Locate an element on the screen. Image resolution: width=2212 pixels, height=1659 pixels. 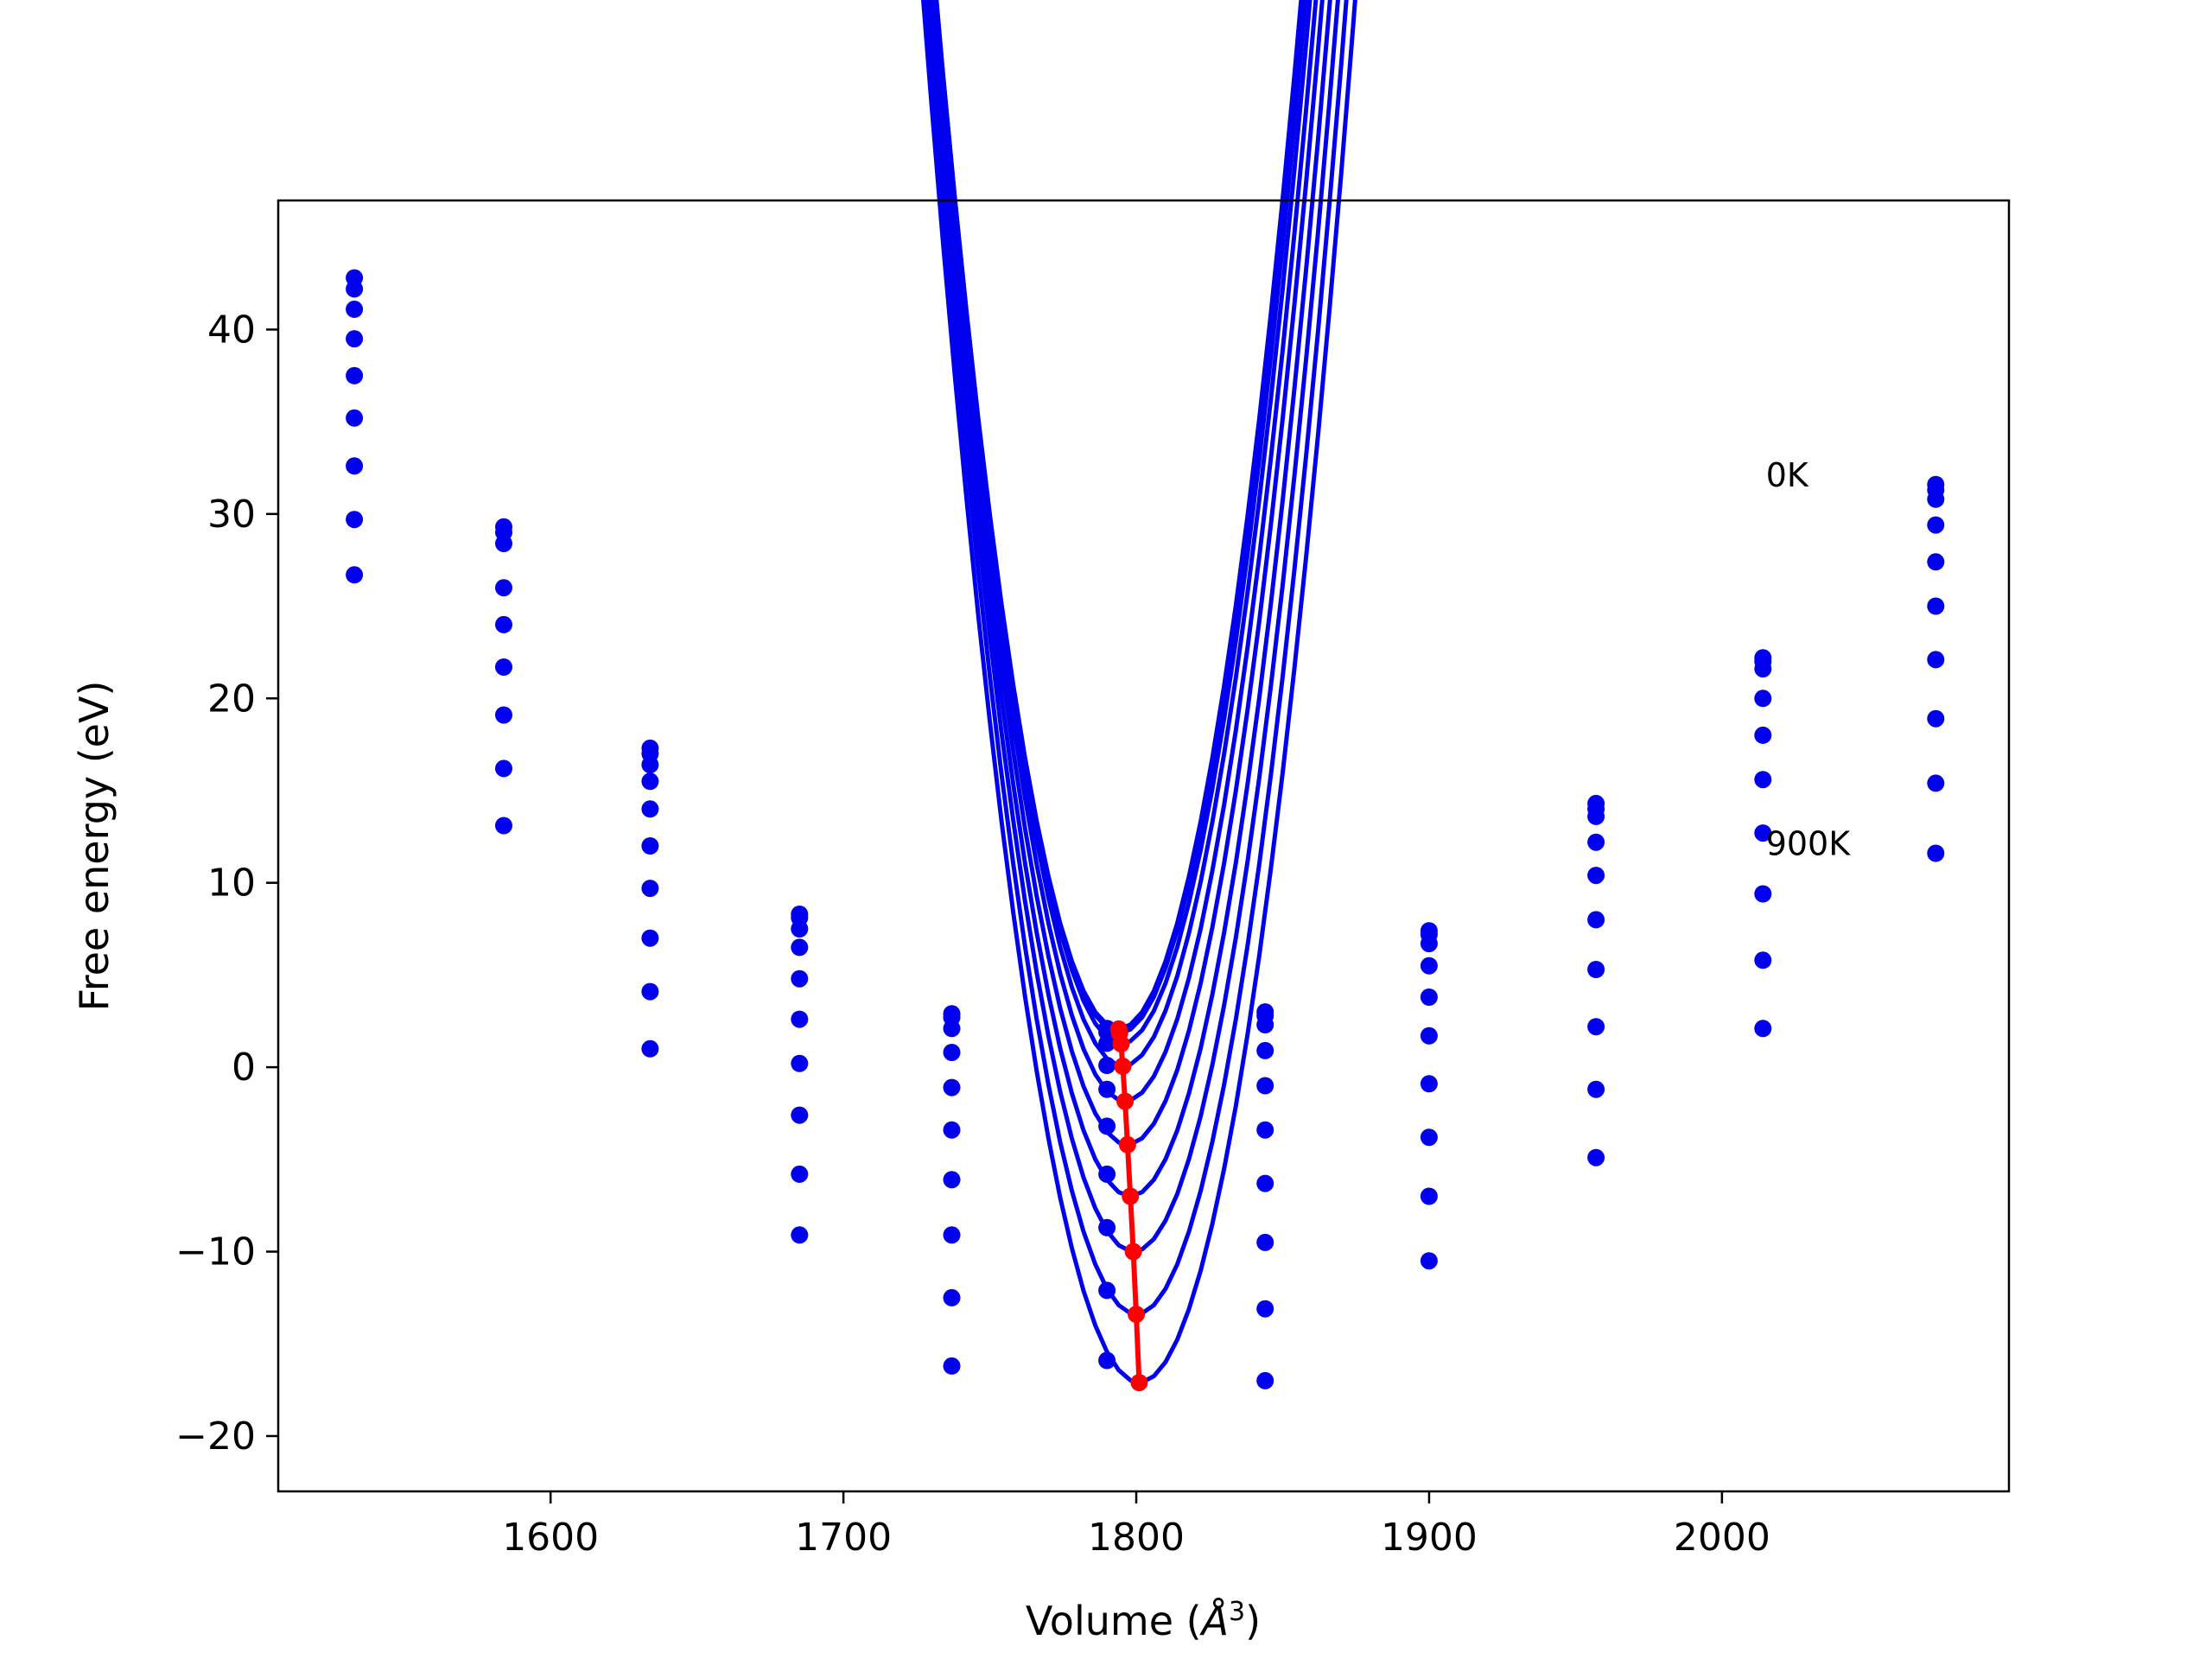
x-axis-title-text: Volume ( is located at coordinates (1114, 1621).